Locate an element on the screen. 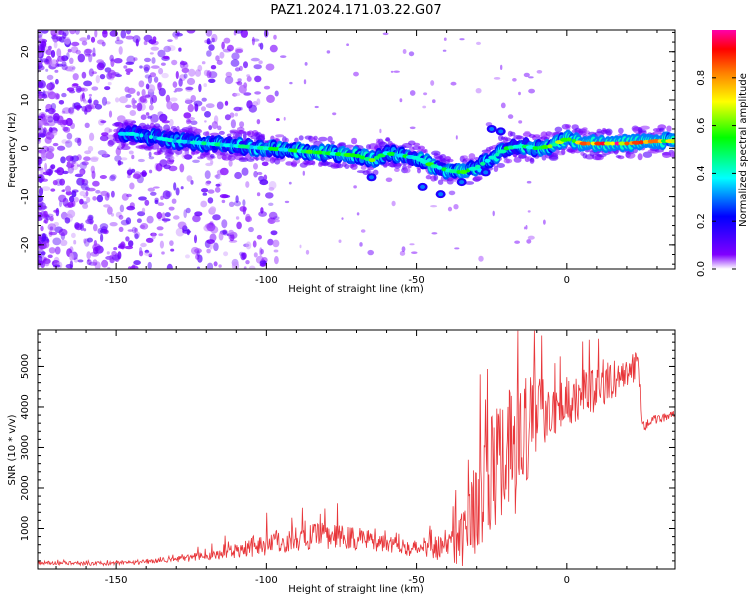 Image resolution: width=750 pixels, height=600 pixels. y-tick-label: 5000 is located at coordinates (25, 366).